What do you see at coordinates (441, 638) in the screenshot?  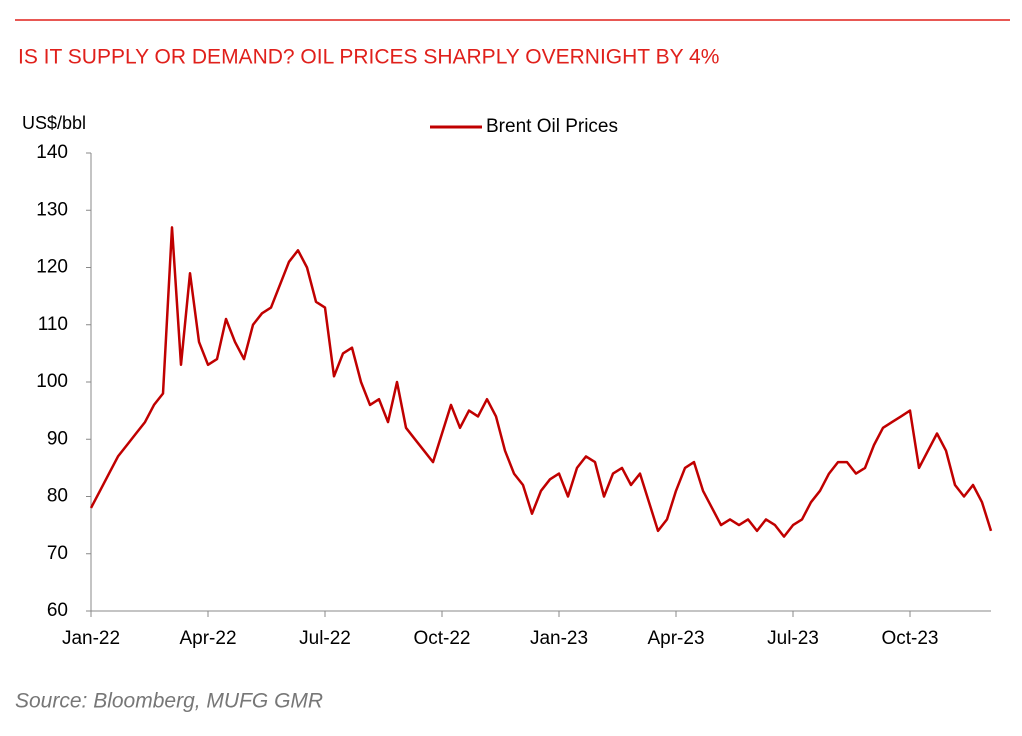 I see `x-tick-label: Oct-22` at bounding box center [441, 638].